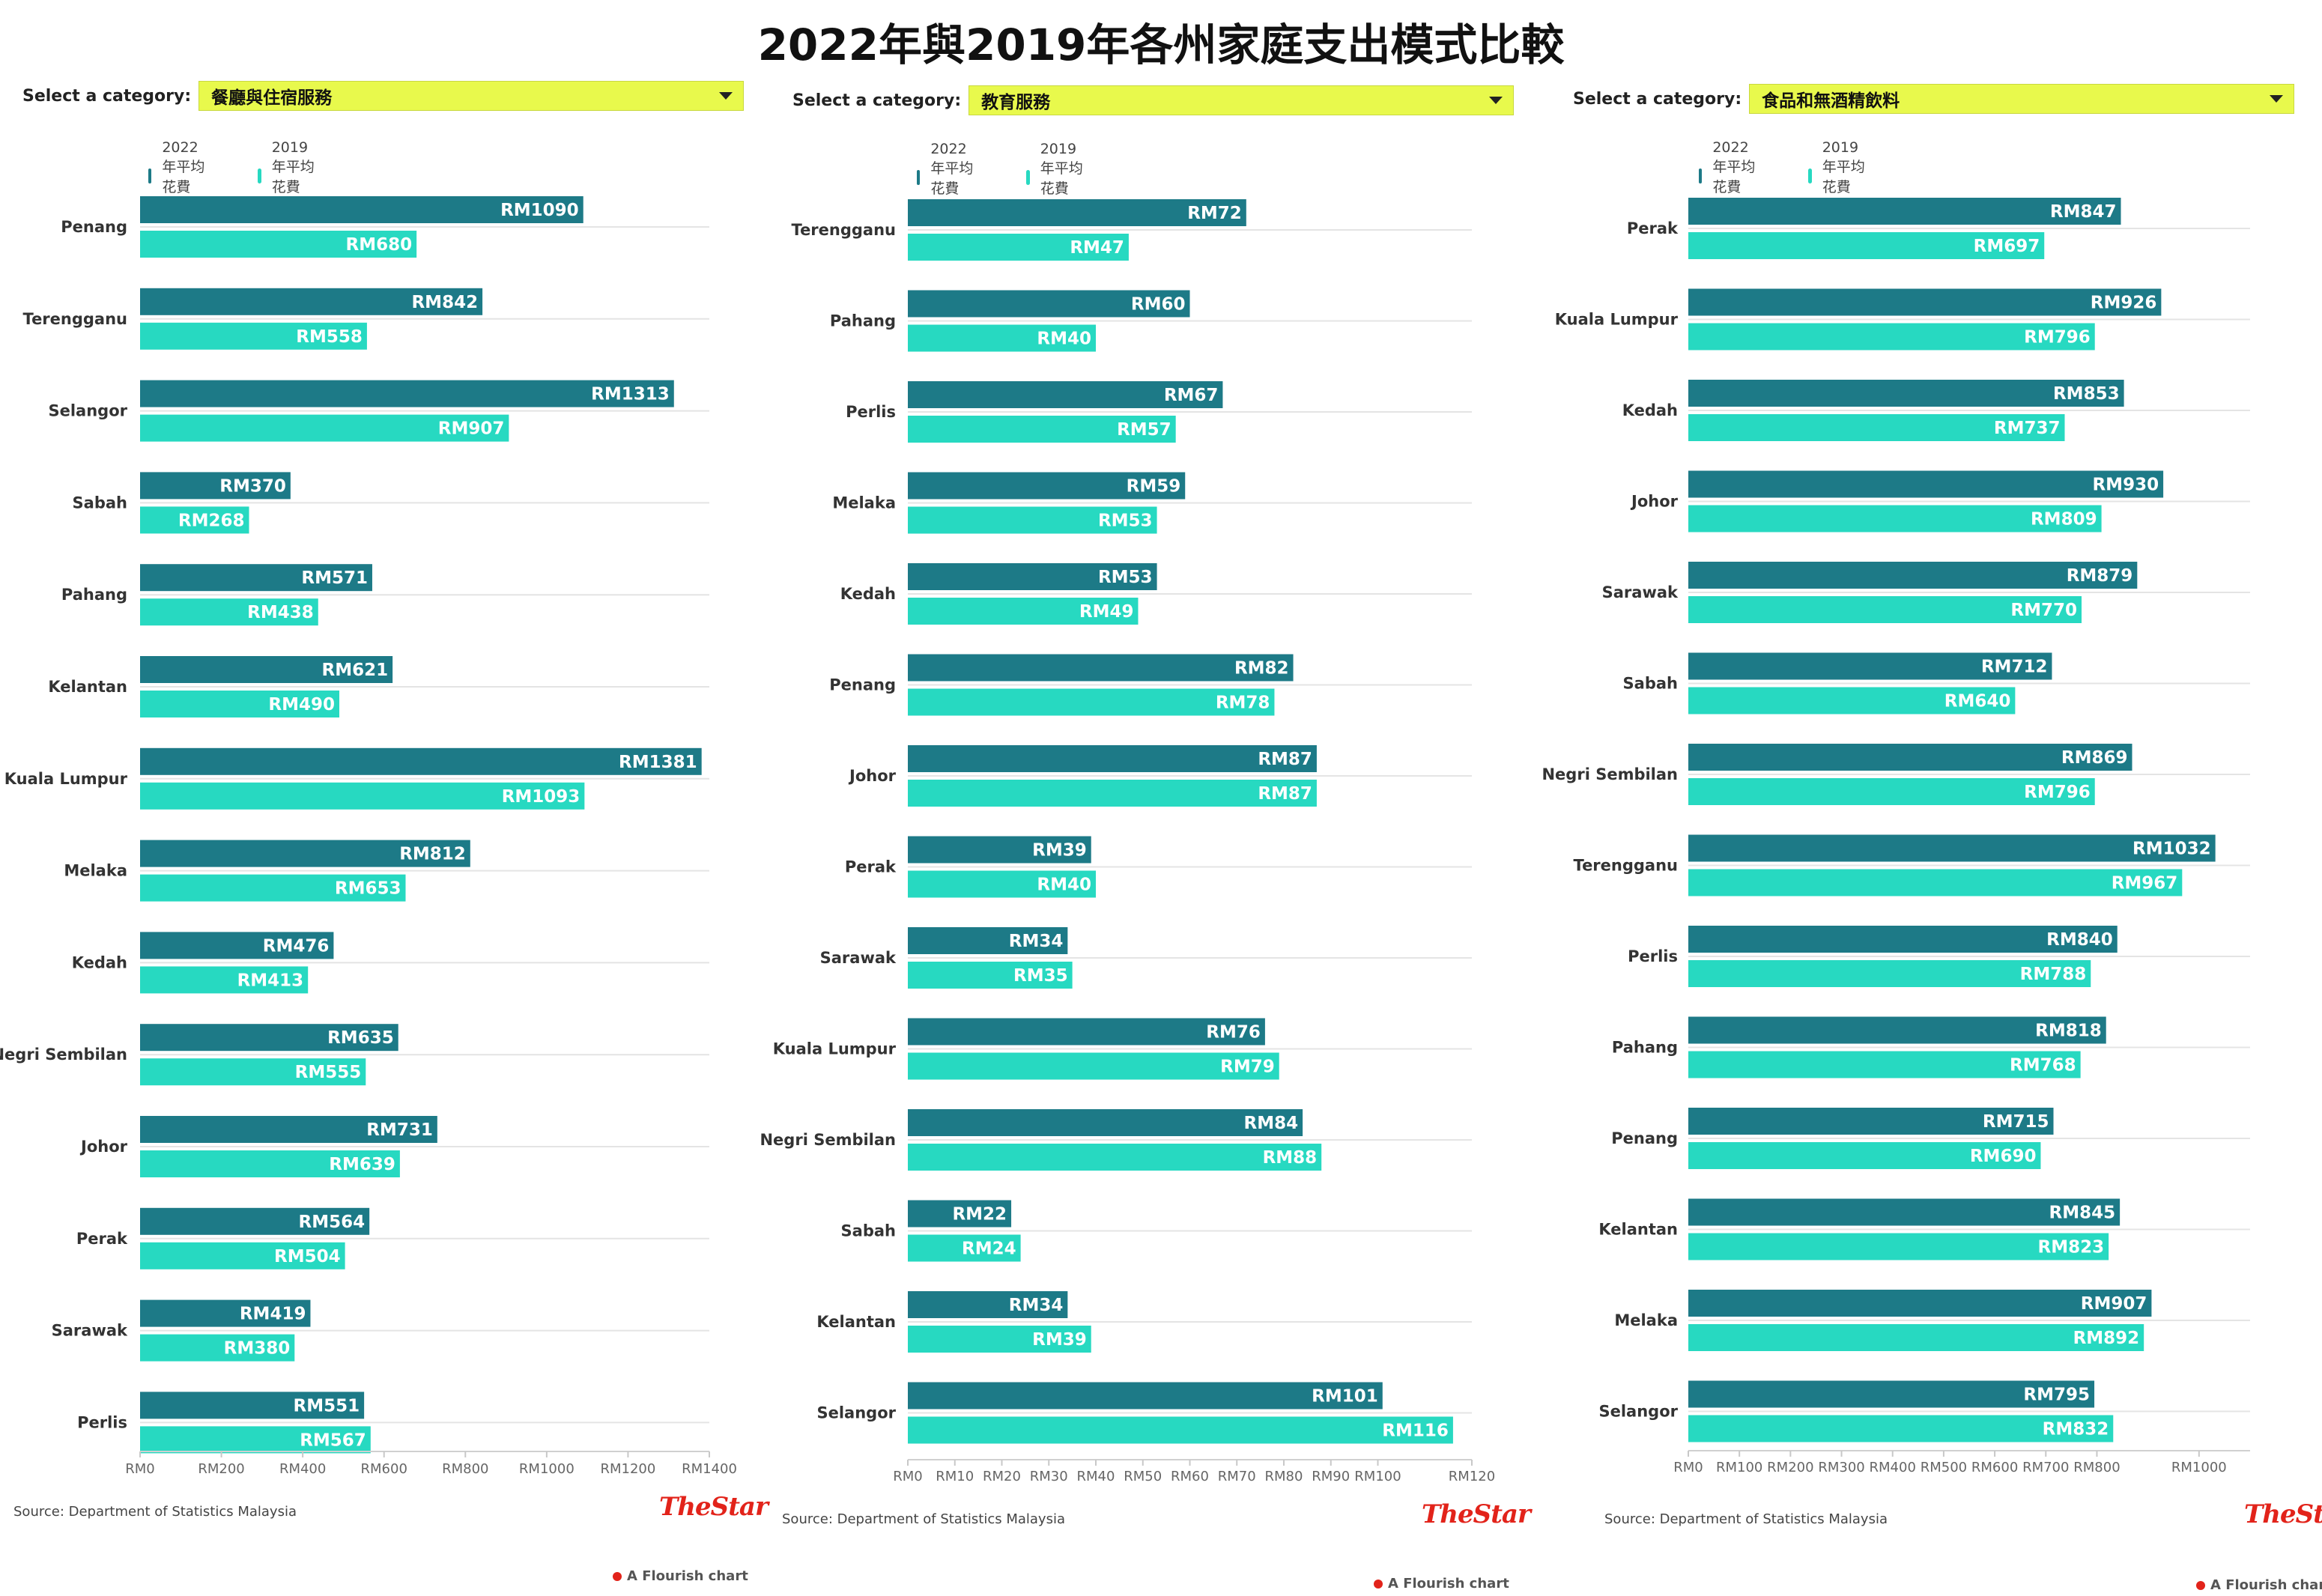  I want to click on category-label: Selangor, so click(1638, 1412).